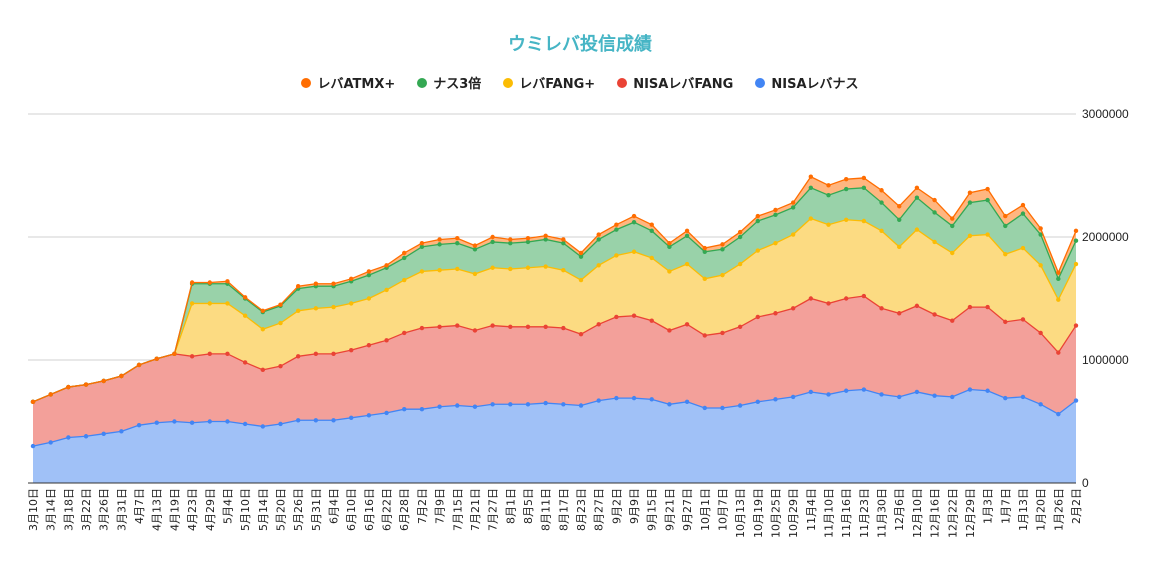 The image size is (1160, 569). Describe the element at coordinates (387, 509) in the screenshot. I see `x-tick-label: 6月22日` at that location.